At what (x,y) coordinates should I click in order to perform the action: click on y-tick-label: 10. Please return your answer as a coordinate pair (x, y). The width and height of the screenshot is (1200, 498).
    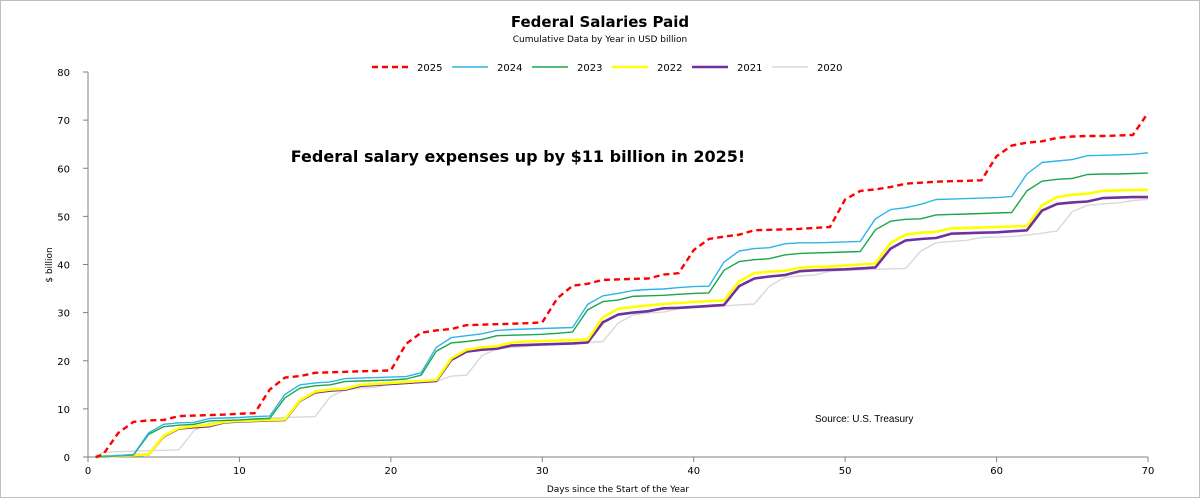
    Looking at the image, I should click on (63, 410).